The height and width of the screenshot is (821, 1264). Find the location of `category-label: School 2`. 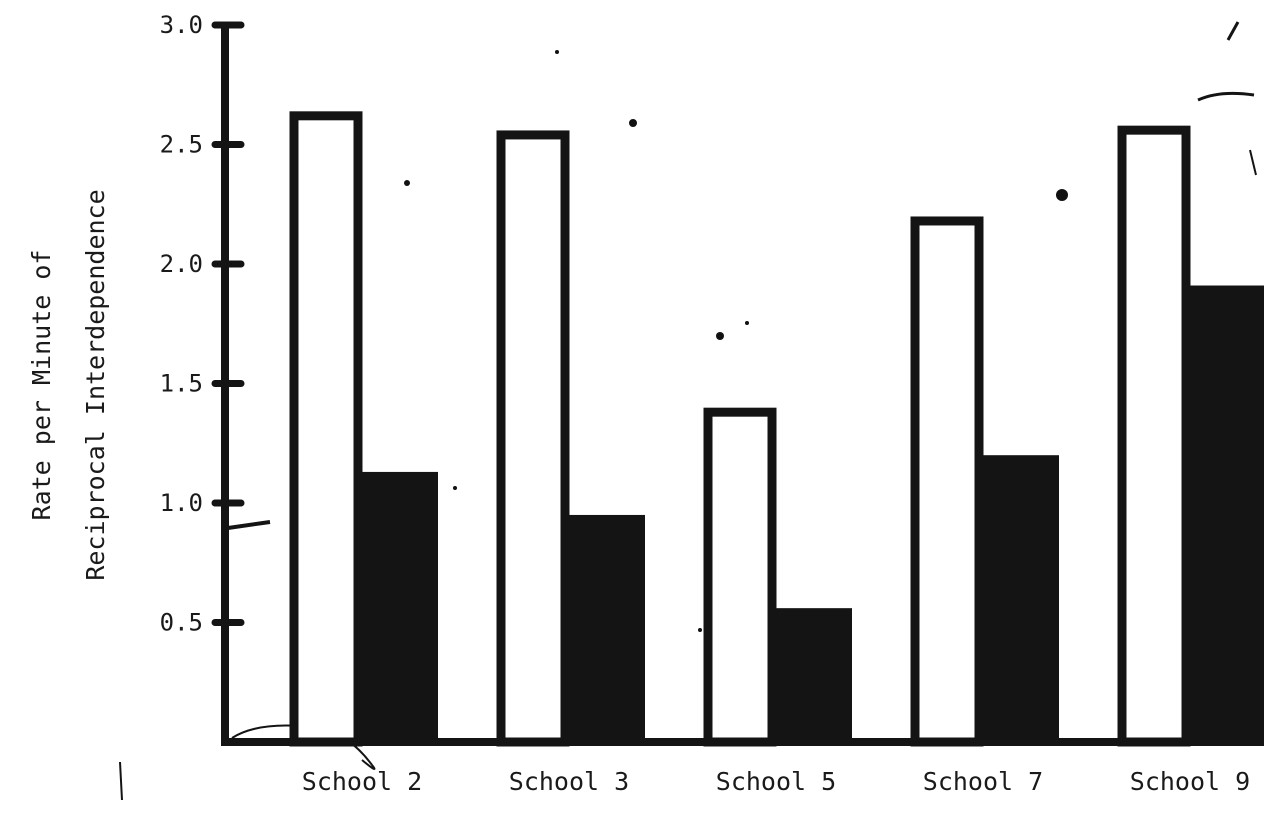

category-label: School 2 is located at coordinates (362, 781).